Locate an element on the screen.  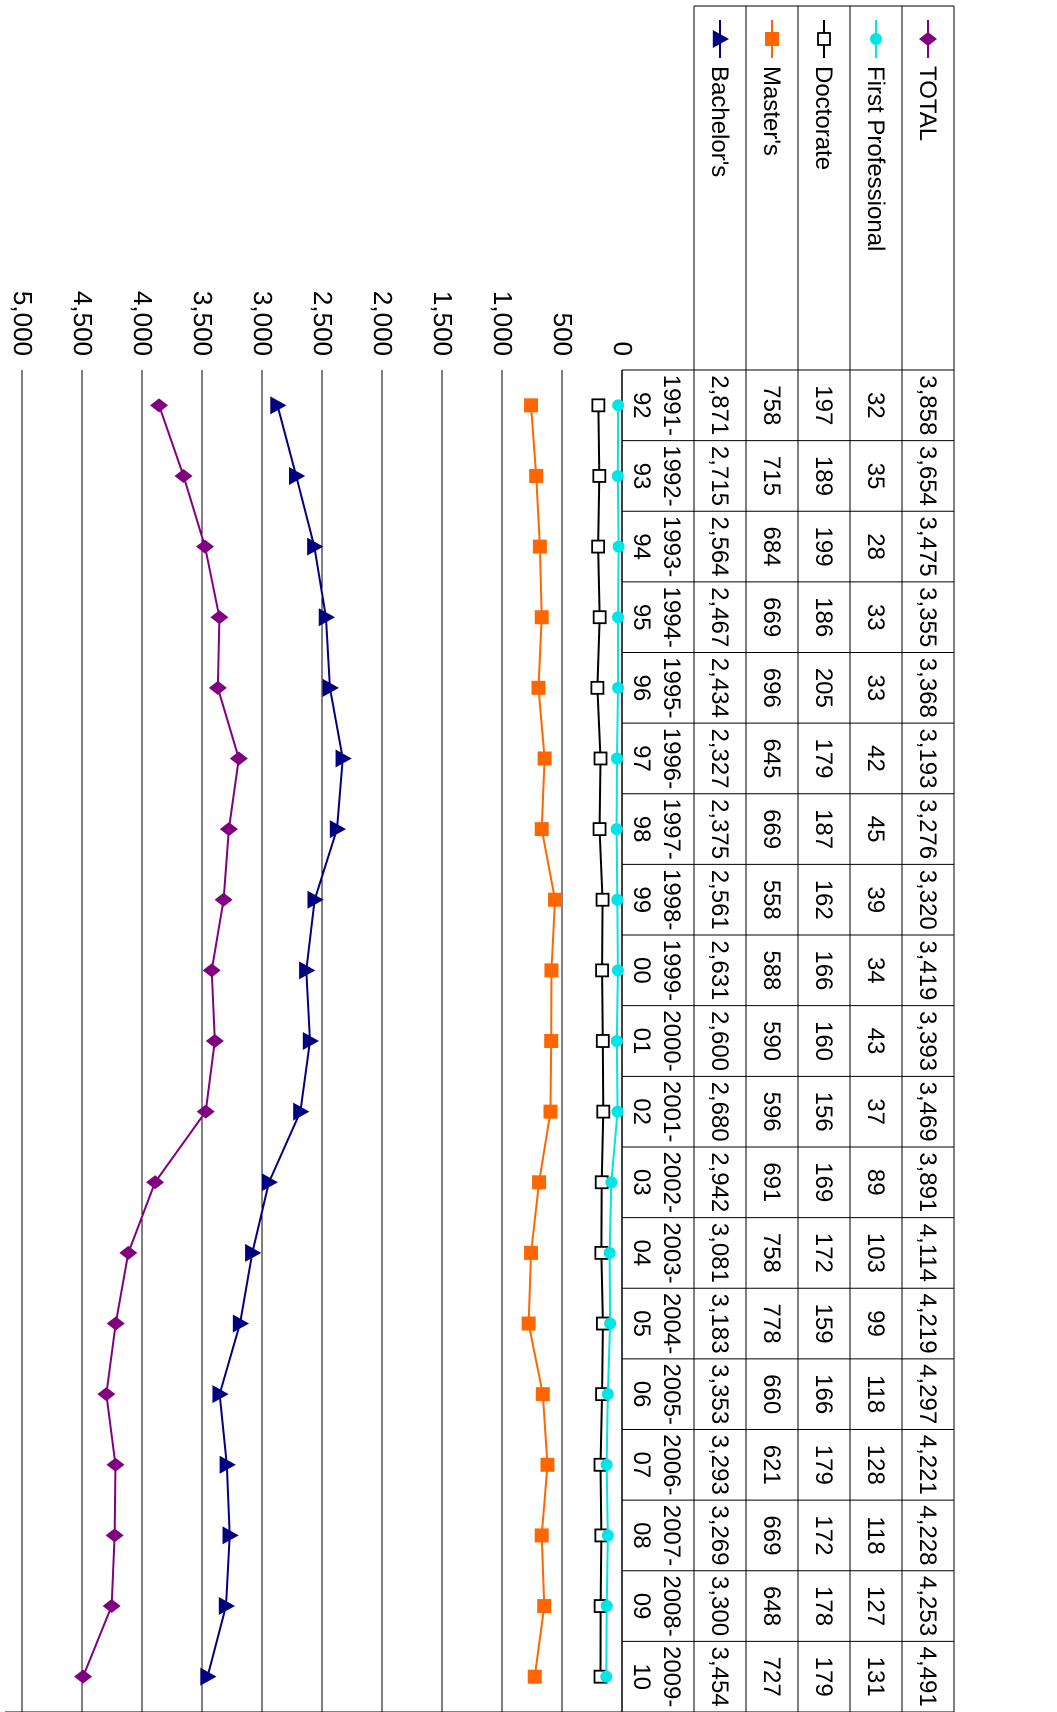
table-cell-doctorate: 189 is located at coordinates (823, 476).